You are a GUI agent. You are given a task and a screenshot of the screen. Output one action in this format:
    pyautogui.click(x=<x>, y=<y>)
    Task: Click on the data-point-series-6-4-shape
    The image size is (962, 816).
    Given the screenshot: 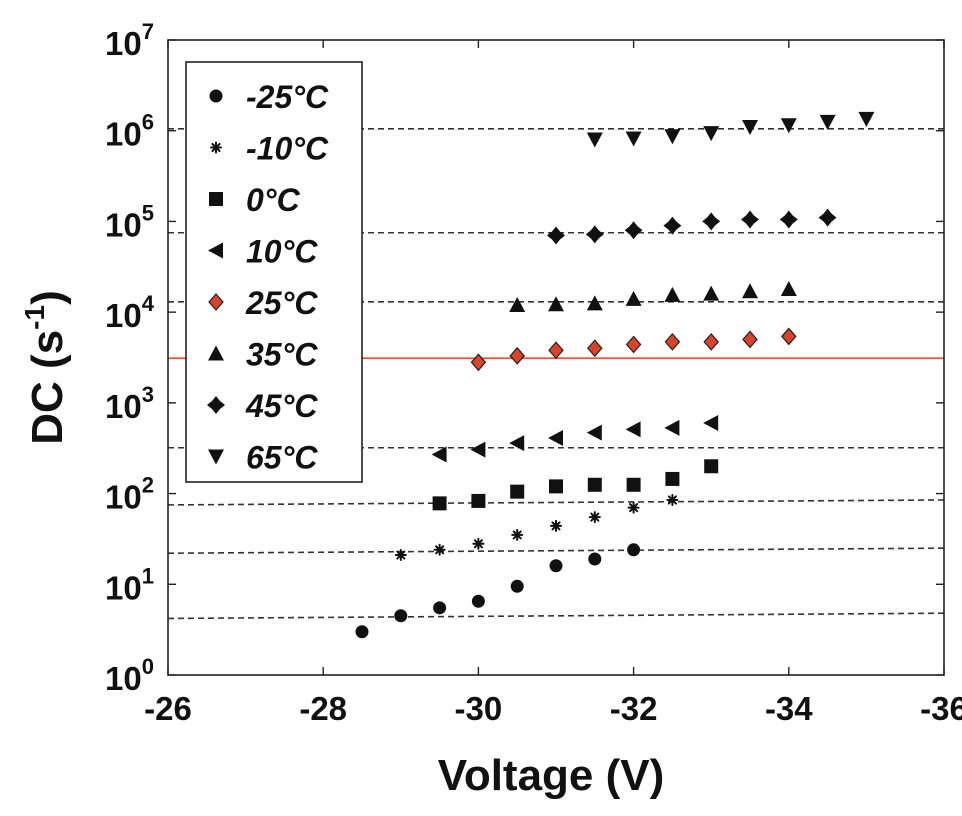 What is the action you would take?
    pyautogui.click(x=711, y=221)
    